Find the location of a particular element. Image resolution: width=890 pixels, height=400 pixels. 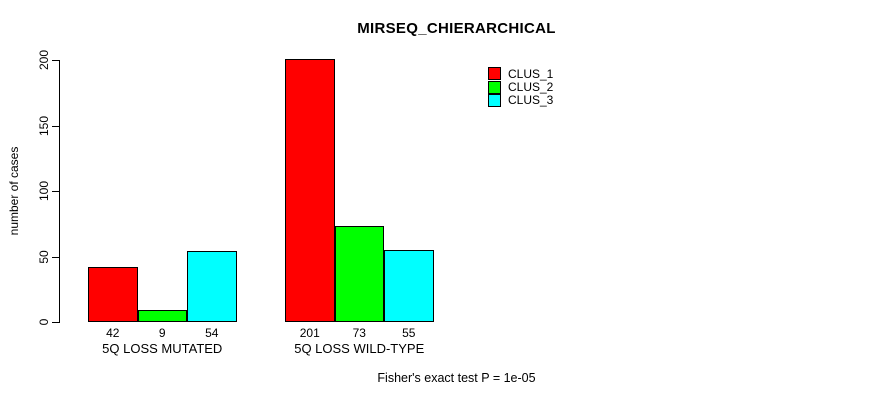

bar-value-label: 9 is located at coordinates (162, 333).